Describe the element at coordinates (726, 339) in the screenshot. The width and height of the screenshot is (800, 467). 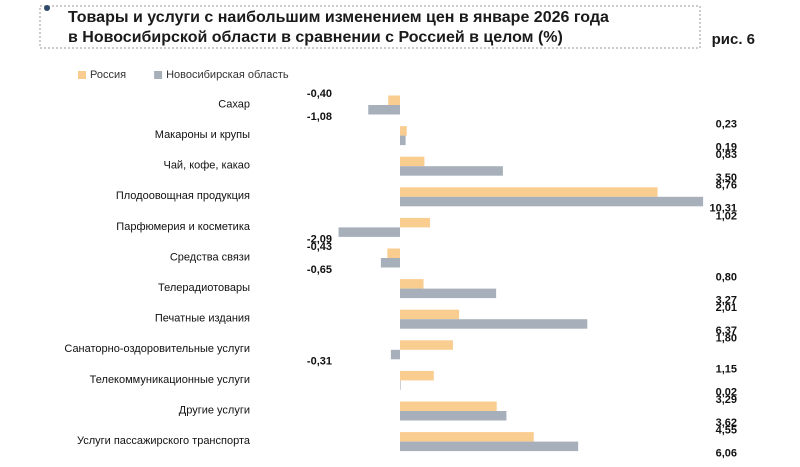
I see `value-label: 1,80` at that location.